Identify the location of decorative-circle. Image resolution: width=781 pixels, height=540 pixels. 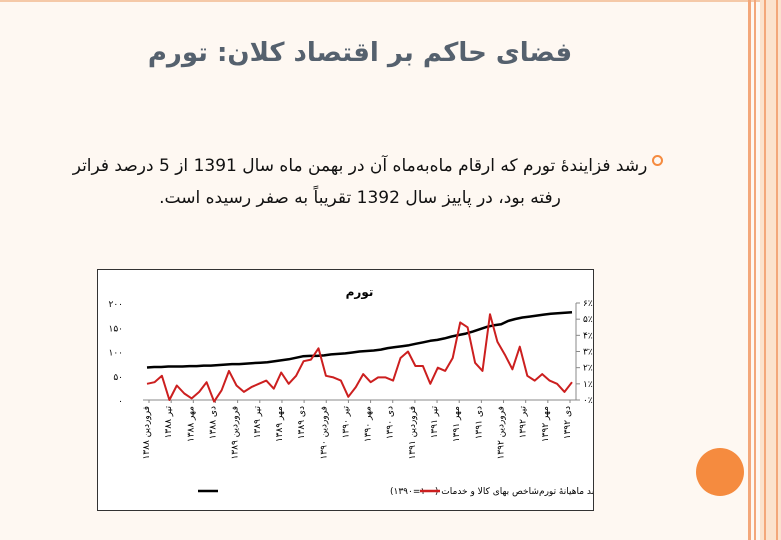
(720, 472).